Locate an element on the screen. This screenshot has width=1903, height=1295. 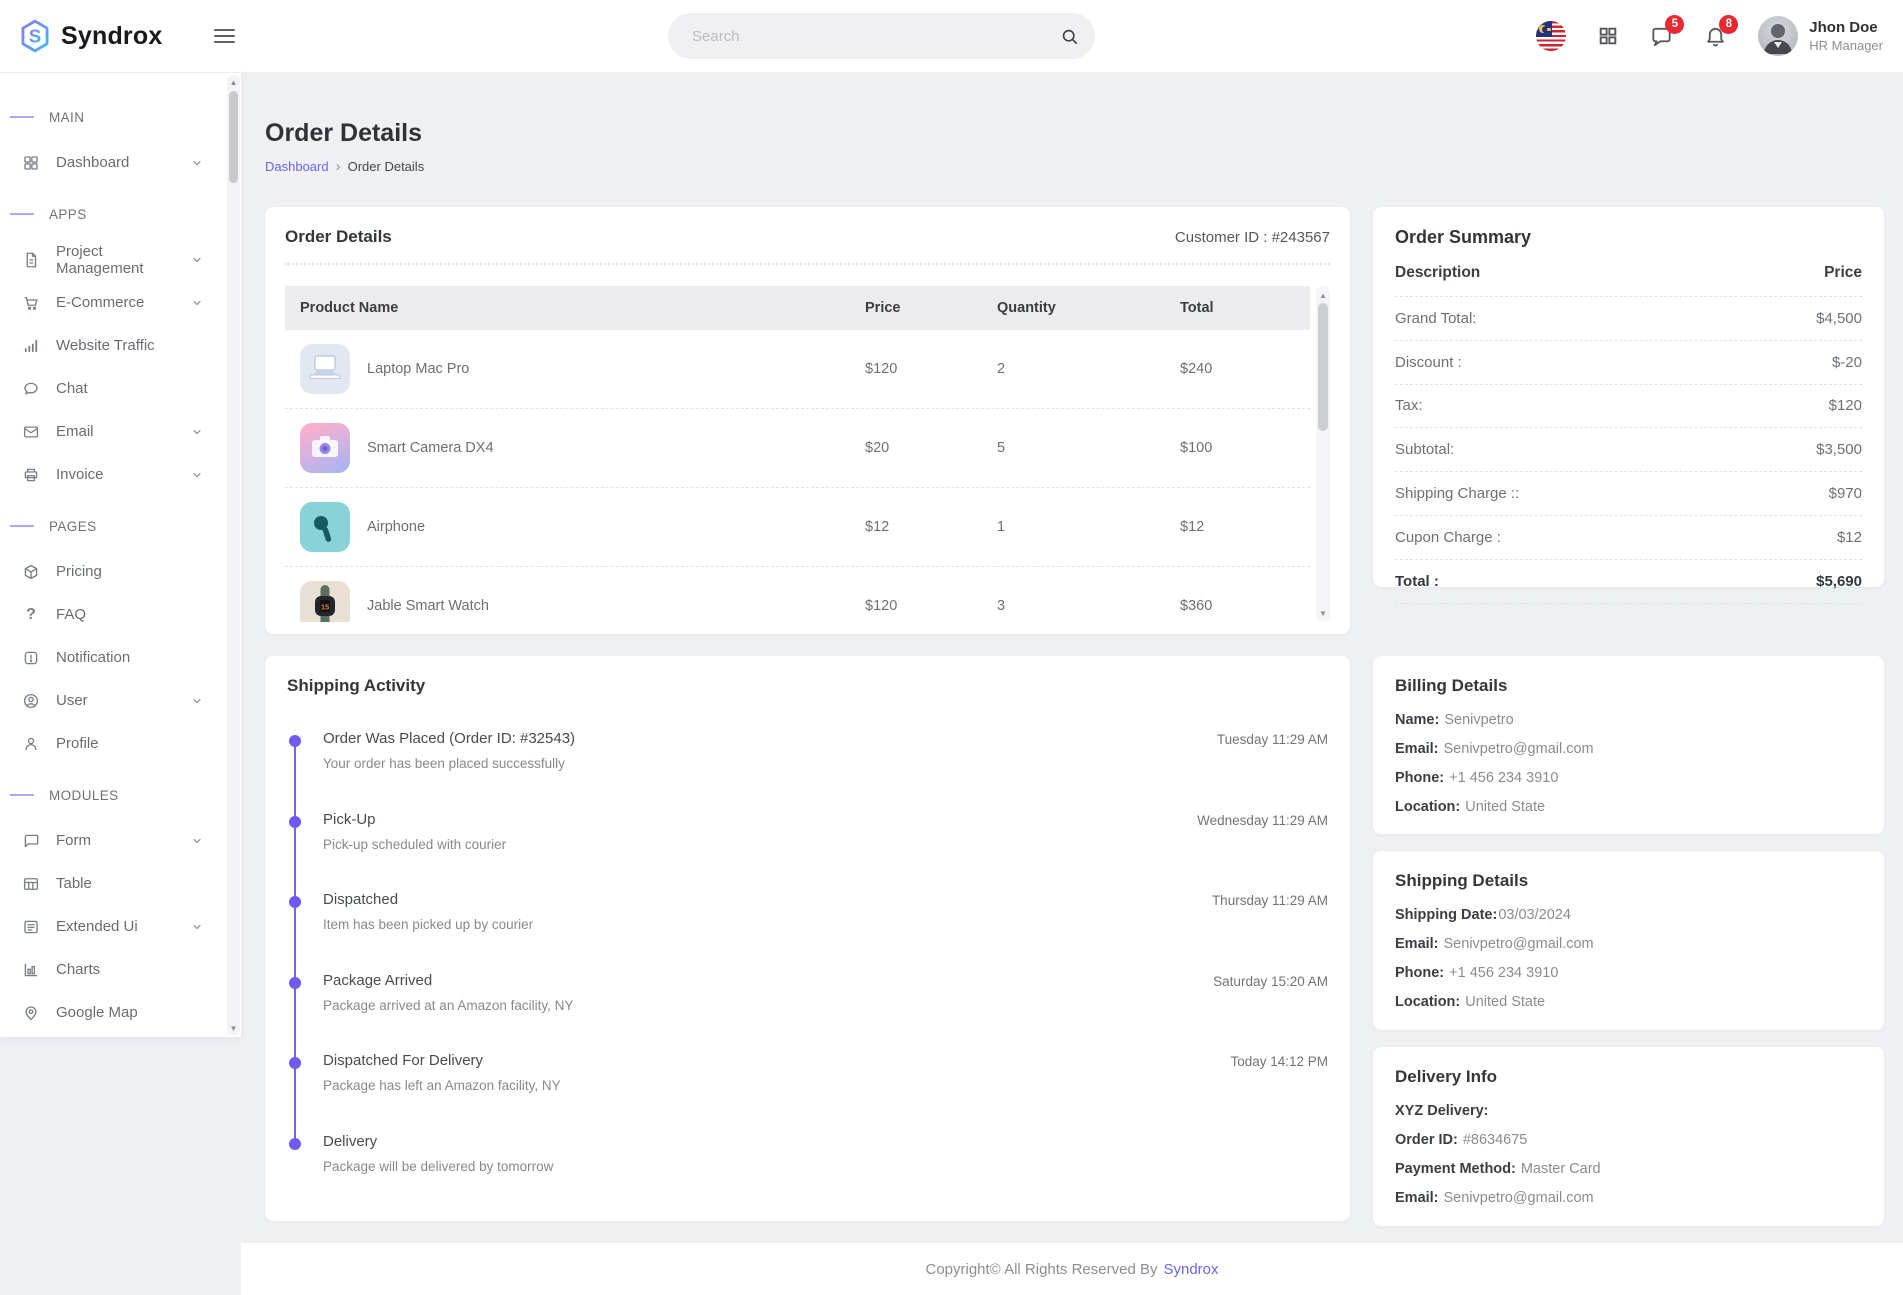
search-input is located at coordinates (864, 36).